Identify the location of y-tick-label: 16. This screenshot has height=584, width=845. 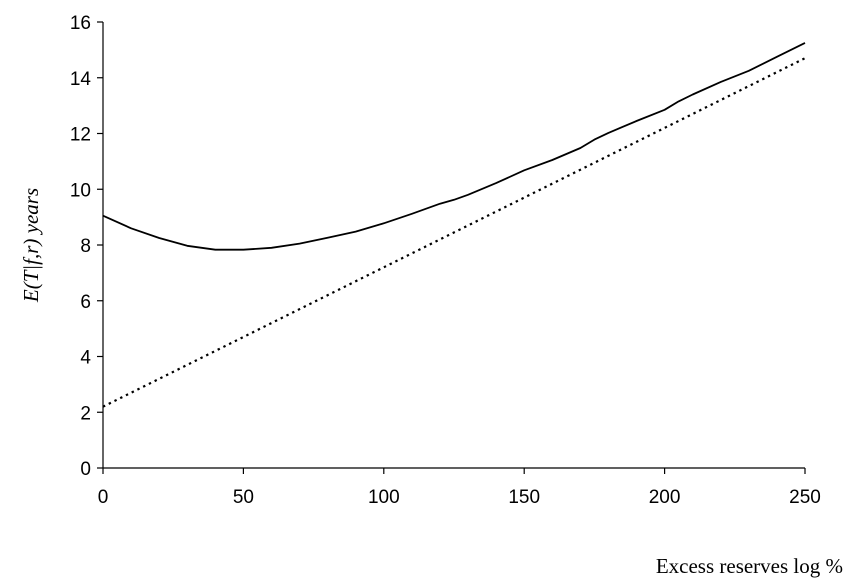
(80, 23).